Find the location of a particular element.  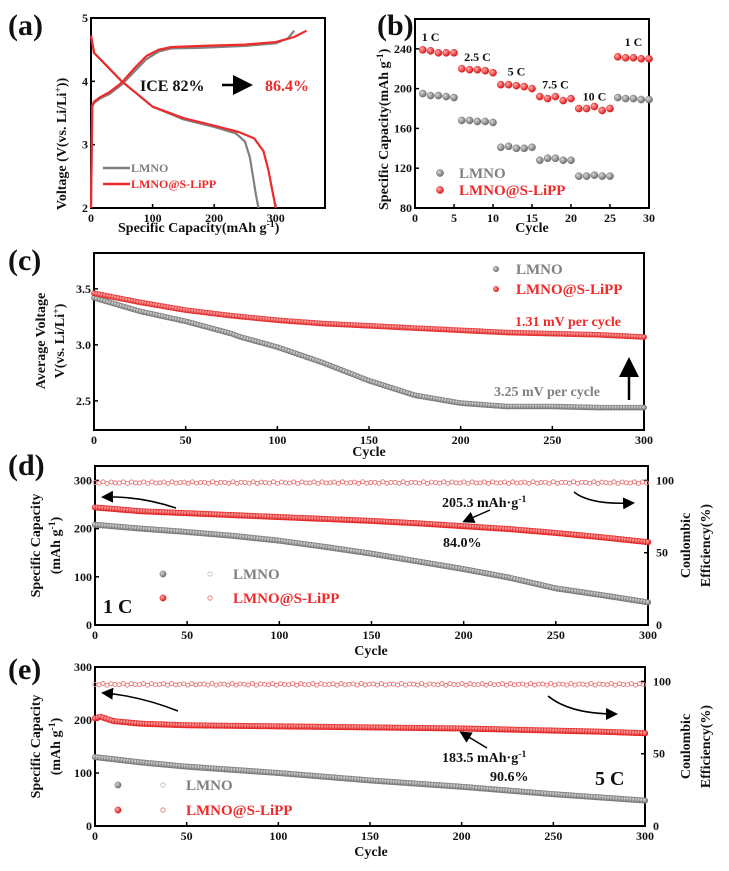

annotation-arrow is located at coordinates (473, 740).